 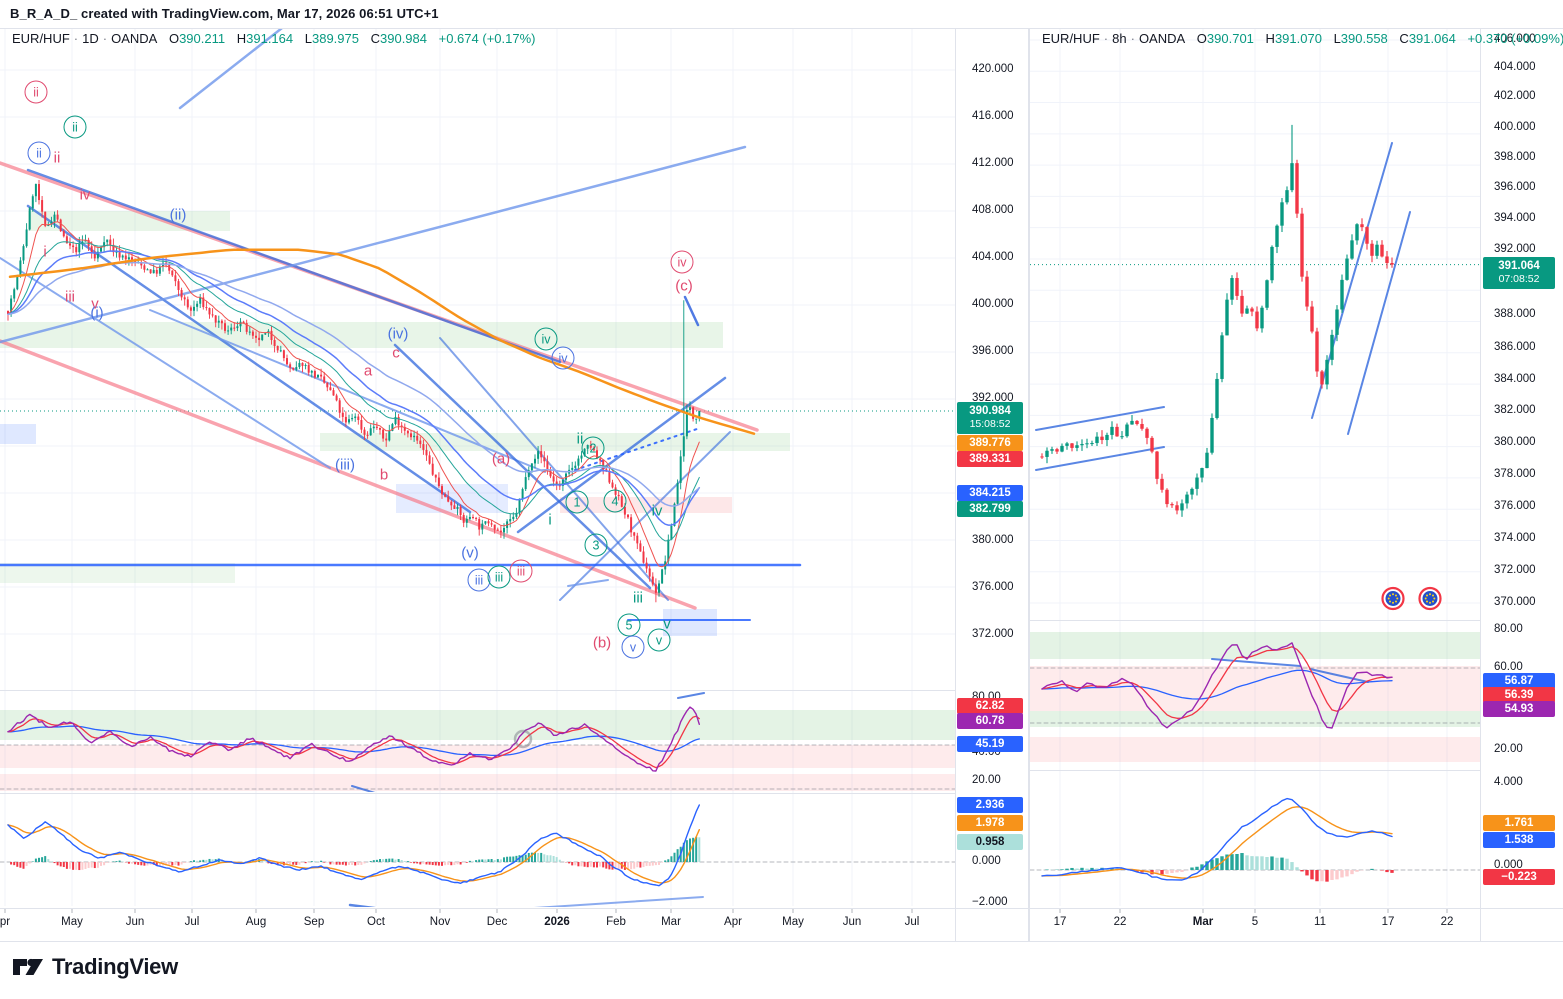 What do you see at coordinates (684, 286) in the screenshot?
I see `wave-label: (c)` at bounding box center [684, 286].